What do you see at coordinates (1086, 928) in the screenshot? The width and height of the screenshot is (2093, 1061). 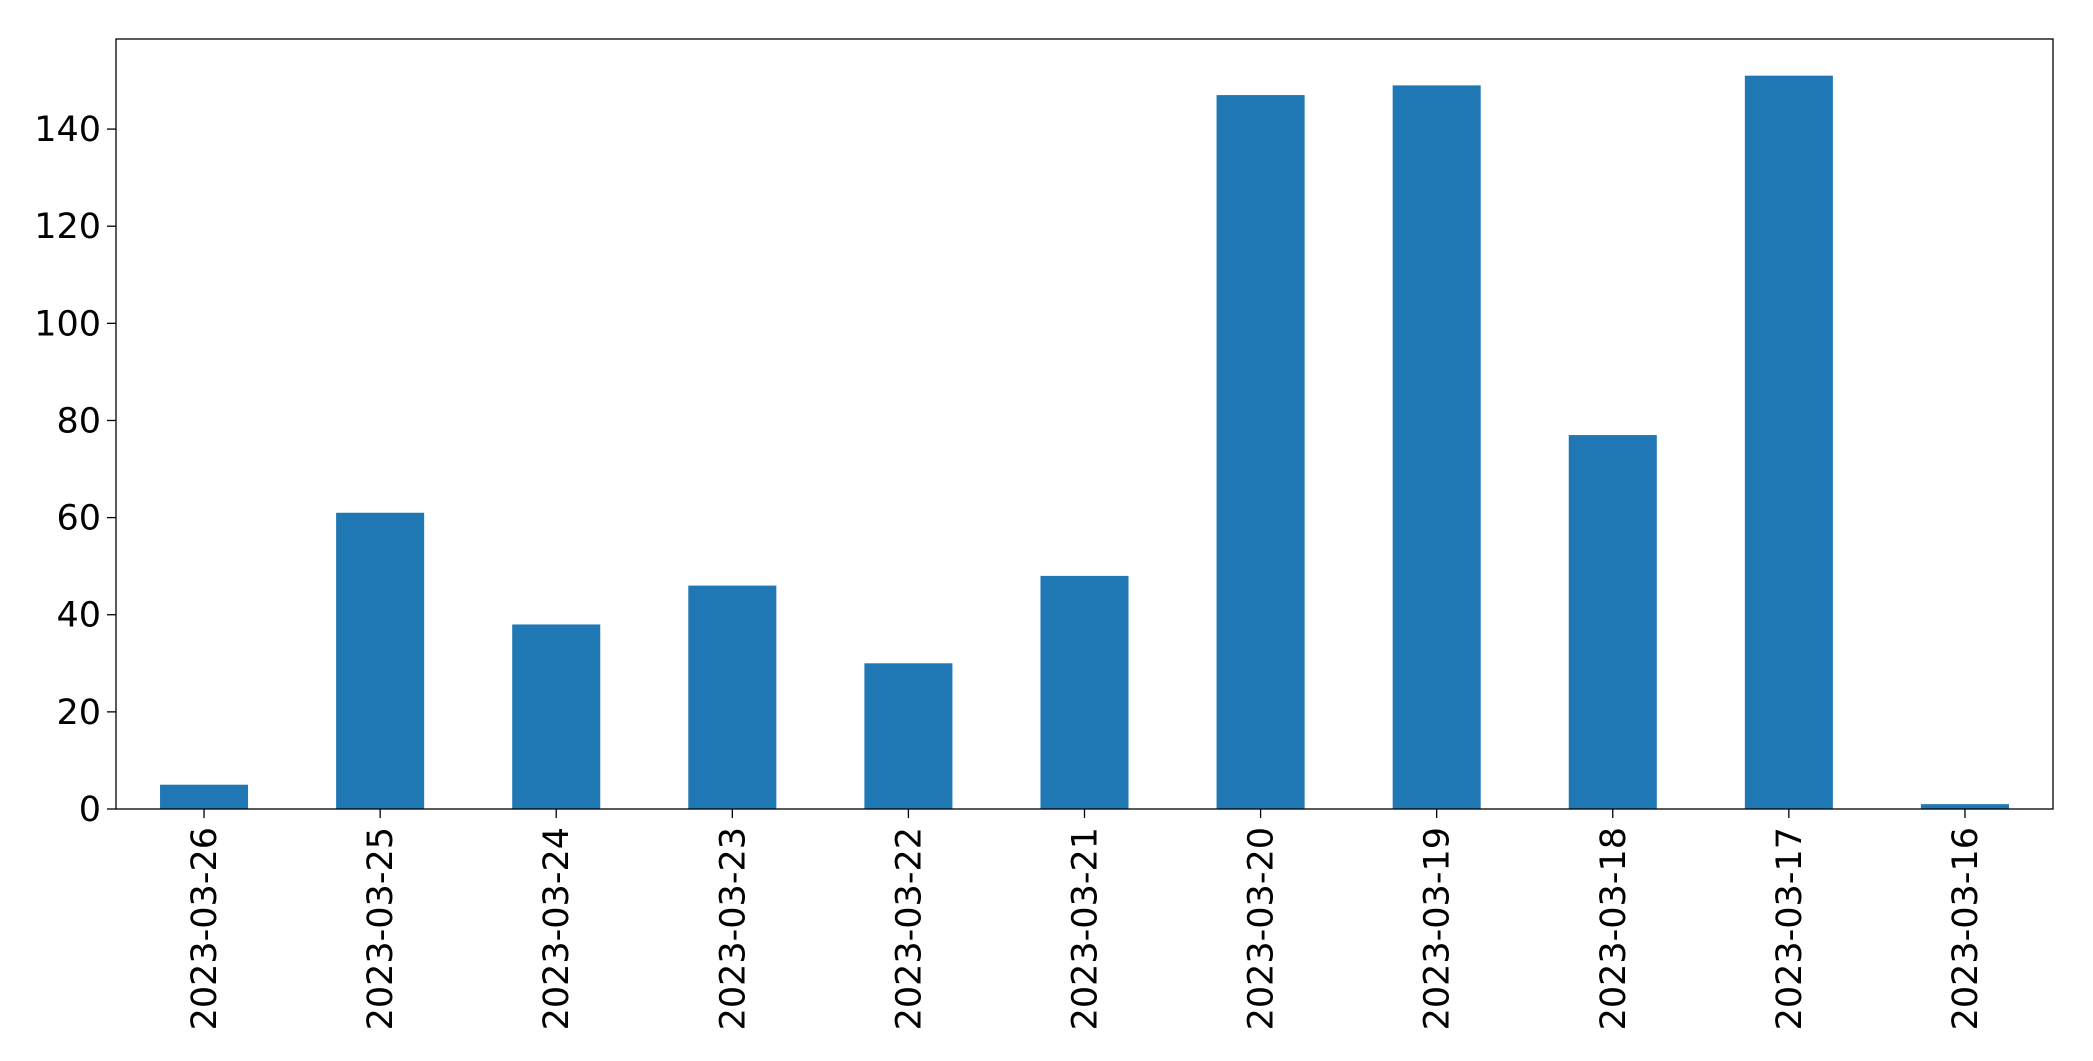 I see `x-tick-label: 2023-03-21` at bounding box center [1086, 928].